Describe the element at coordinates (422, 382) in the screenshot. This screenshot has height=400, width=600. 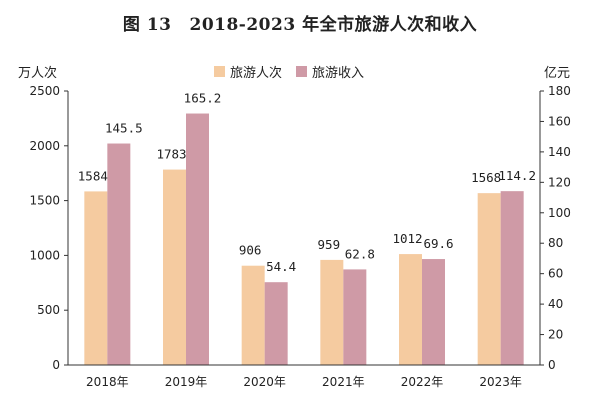
I see `x-tick-label: 2022年` at that location.